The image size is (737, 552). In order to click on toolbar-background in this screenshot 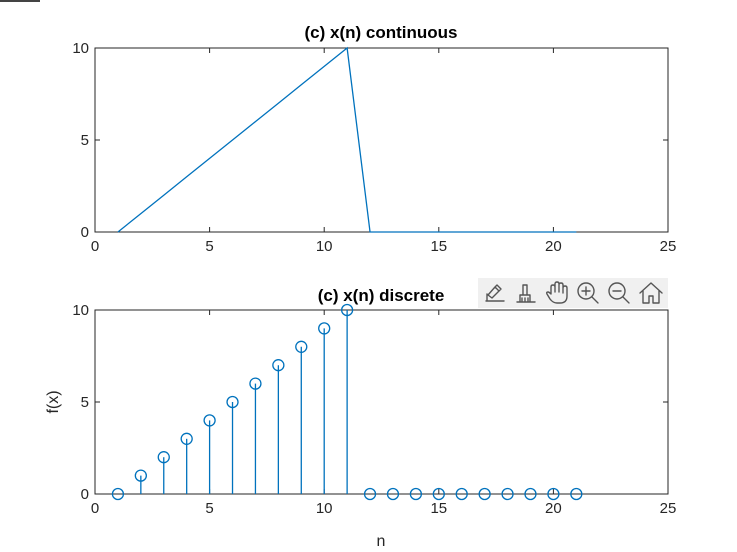, I will do `click(573, 293)`.